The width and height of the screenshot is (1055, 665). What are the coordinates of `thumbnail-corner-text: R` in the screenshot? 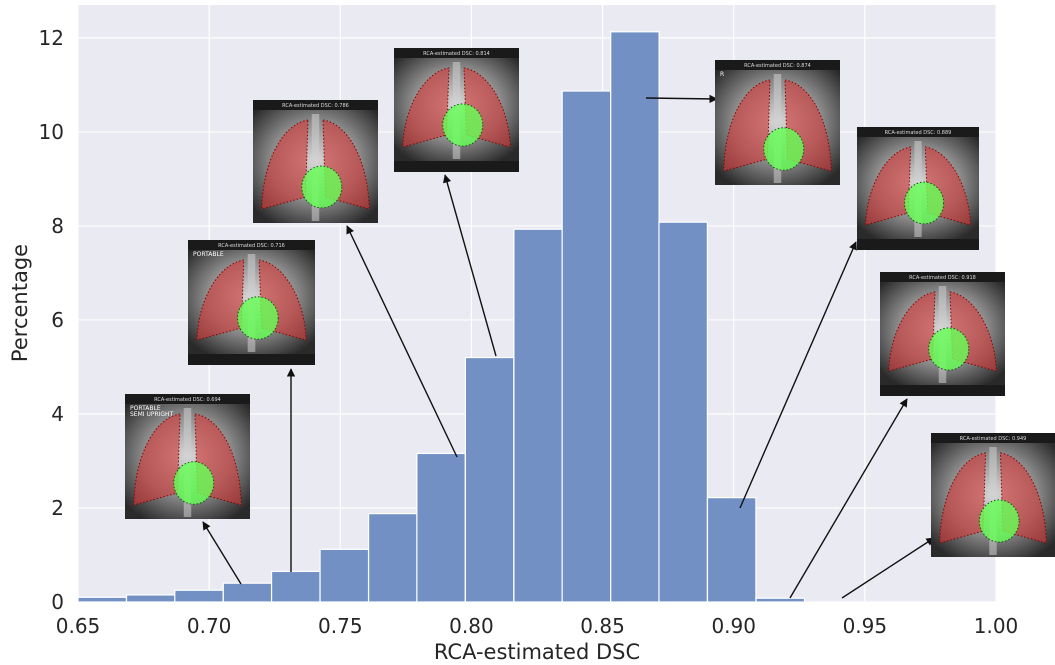 It's located at (722, 74).